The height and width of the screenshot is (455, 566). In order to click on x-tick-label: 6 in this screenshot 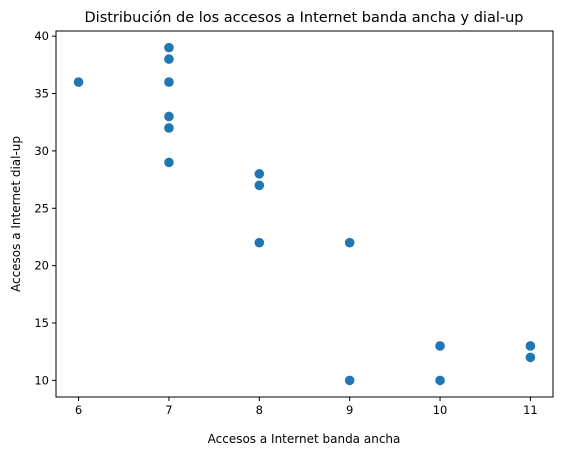, I will do `click(78, 410)`.